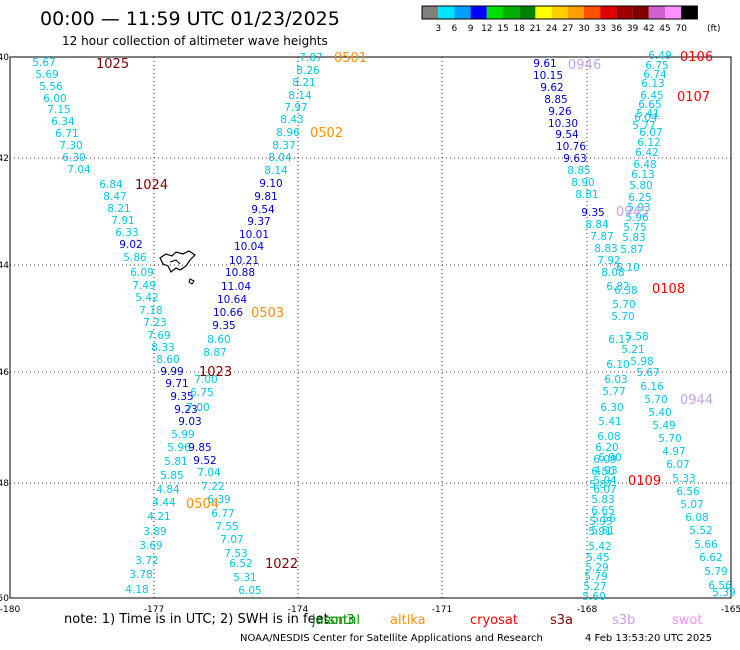 This screenshot has width=740, height=650. Describe the element at coordinates (605, 471) in the screenshot. I see `wave-height-value: 4.93` at that location.